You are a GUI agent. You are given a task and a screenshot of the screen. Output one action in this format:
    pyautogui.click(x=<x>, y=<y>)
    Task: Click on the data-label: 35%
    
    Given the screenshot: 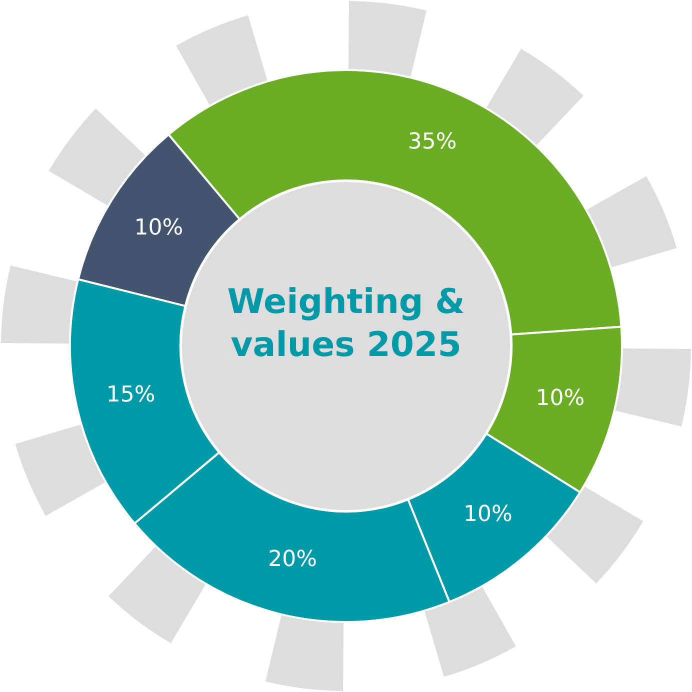 What is the action you would take?
    pyautogui.click(x=432, y=141)
    